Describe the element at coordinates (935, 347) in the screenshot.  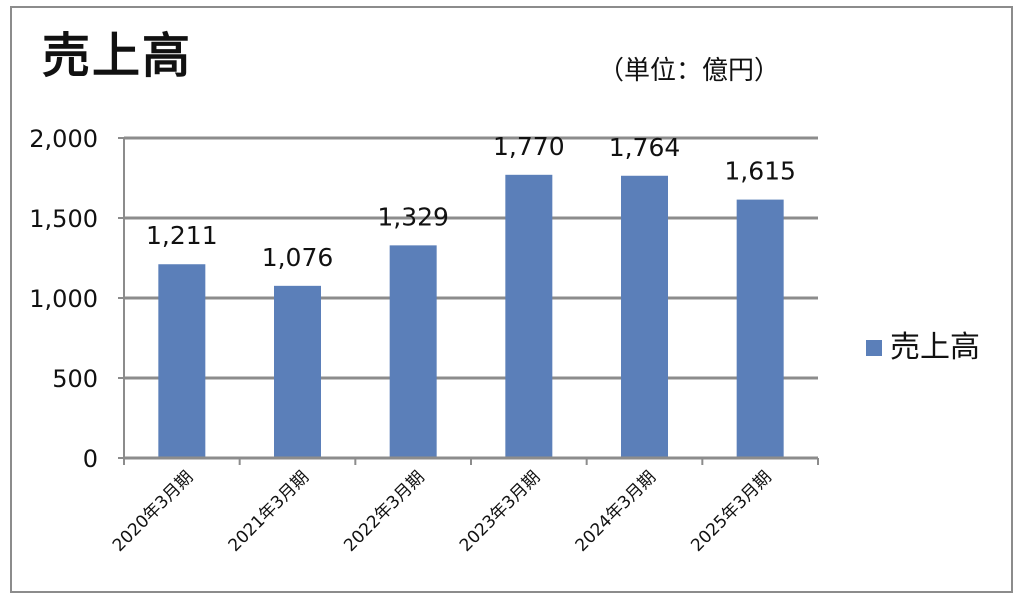
I see `legend-label: 売上高` at that location.